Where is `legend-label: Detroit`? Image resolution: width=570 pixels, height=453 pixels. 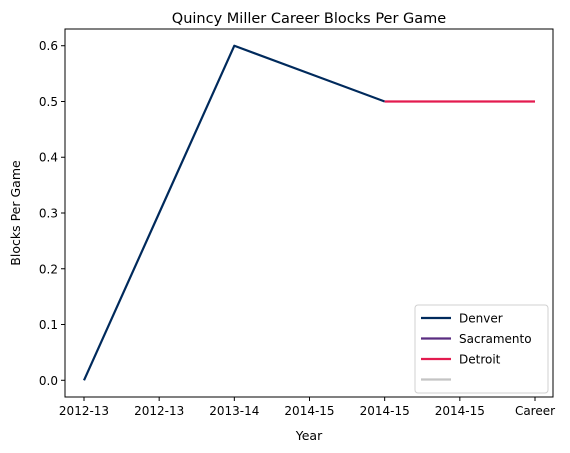
legend-label: Detroit is located at coordinates (480, 360).